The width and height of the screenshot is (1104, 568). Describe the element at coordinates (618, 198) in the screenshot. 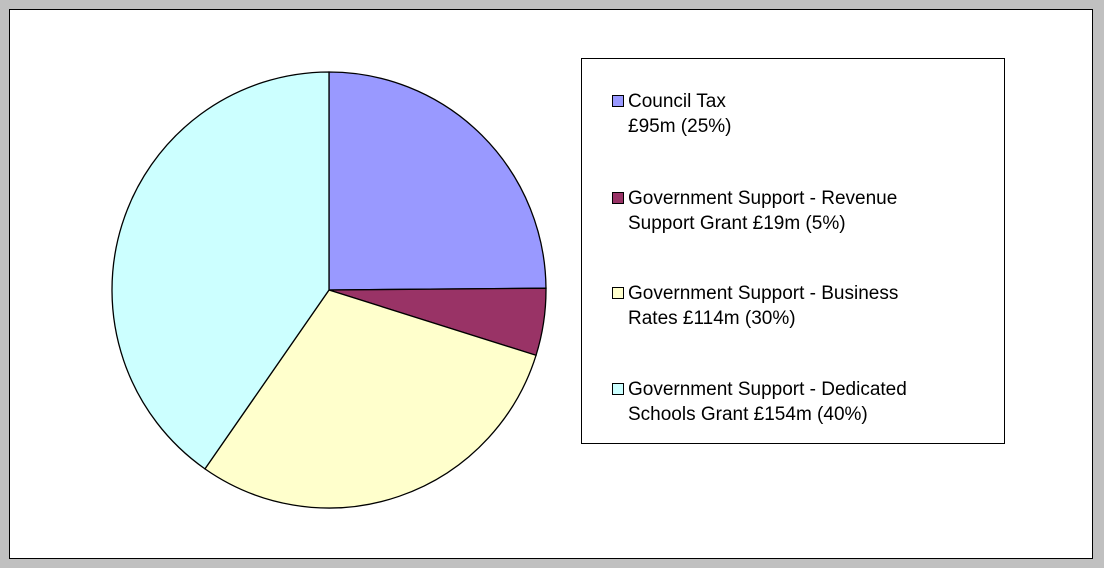

I see `legend-swatch-revenue-support-grant` at that location.